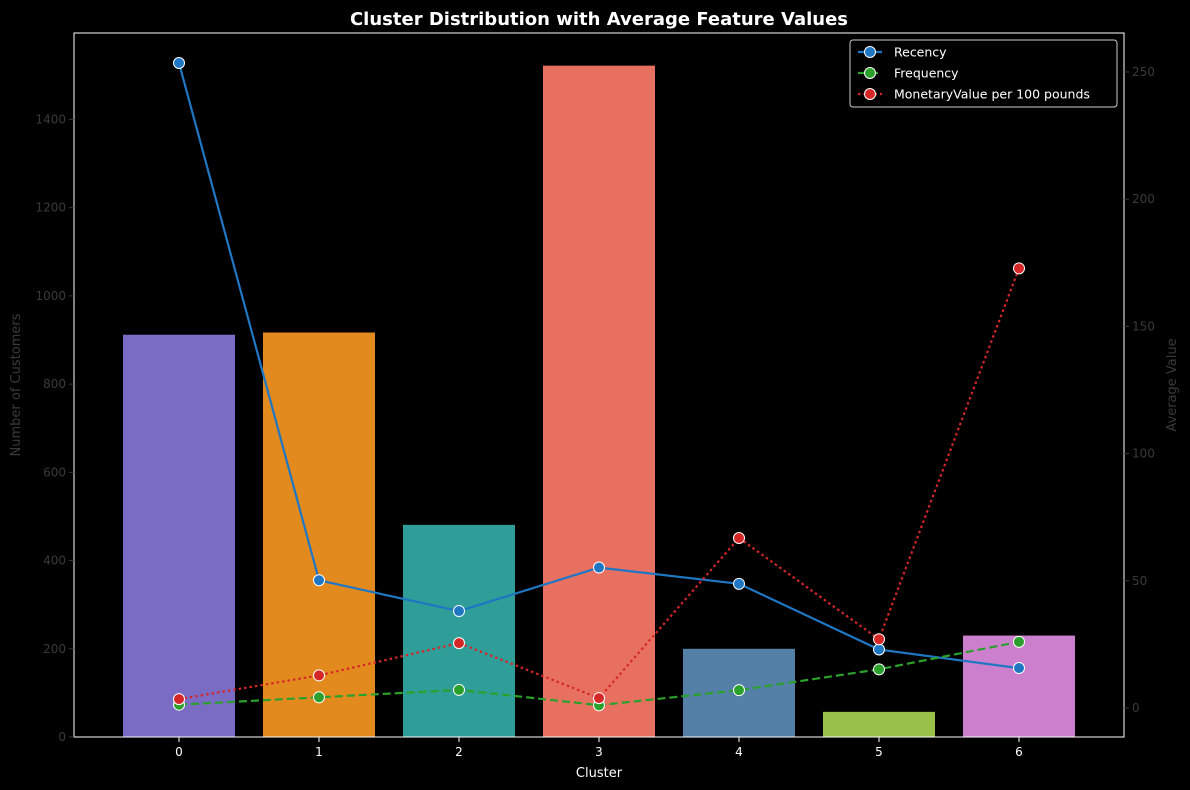 This screenshot has width=1190, height=790. I want to click on x-tick-label: 1, so click(319, 752).